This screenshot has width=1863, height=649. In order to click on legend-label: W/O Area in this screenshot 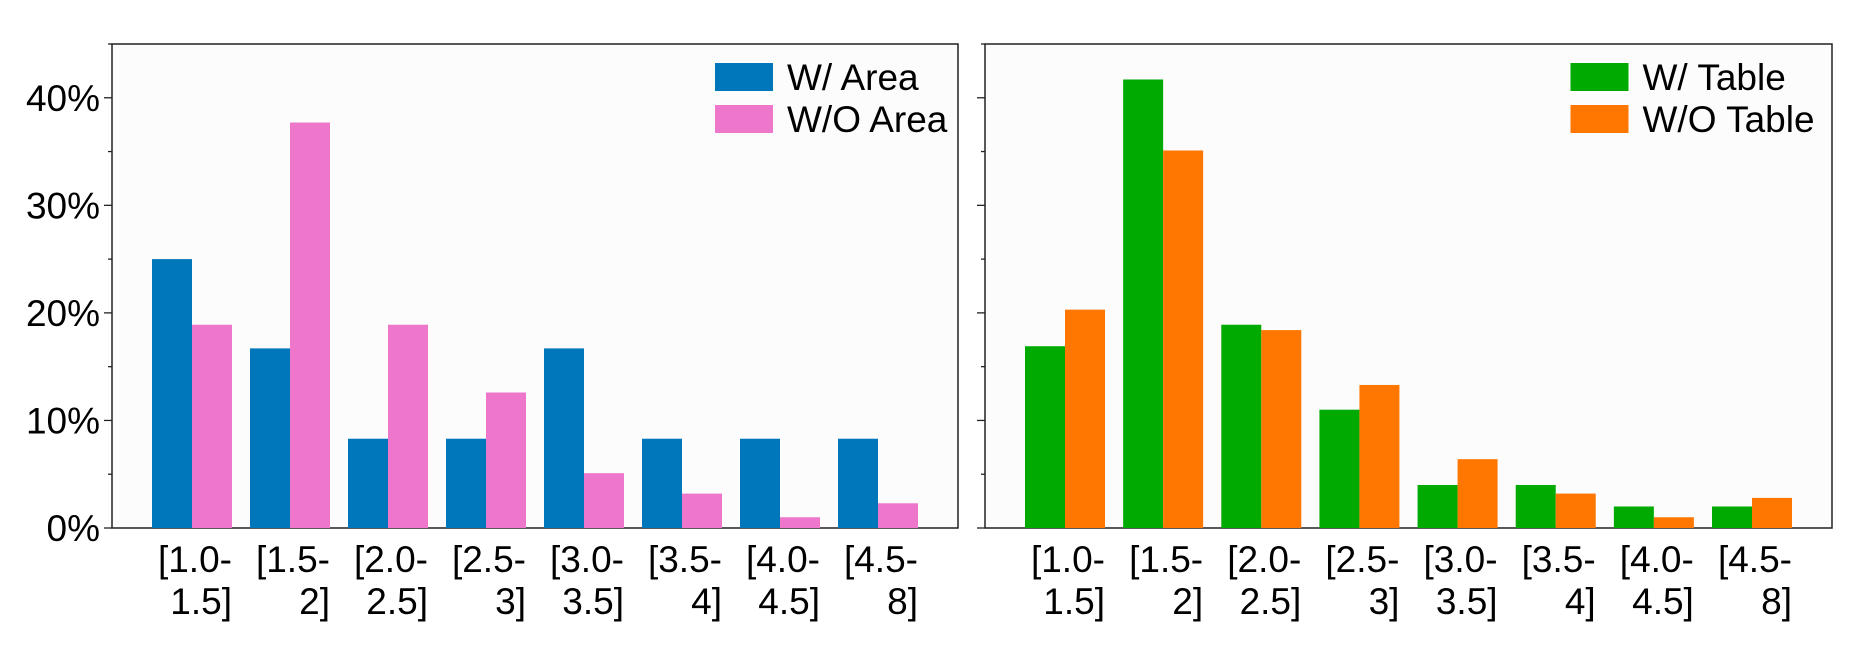, I will do `click(867, 119)`.